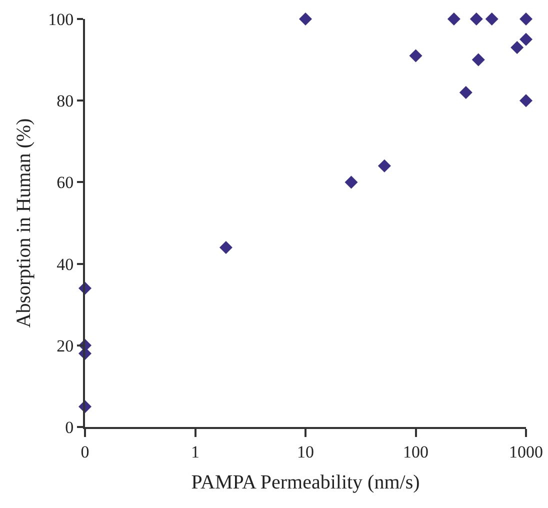 This screenshot has width=548, height=508. Describe the element at coordinates (85, 452) in the screenshot. I see `x-tick-label: 0` at that location.